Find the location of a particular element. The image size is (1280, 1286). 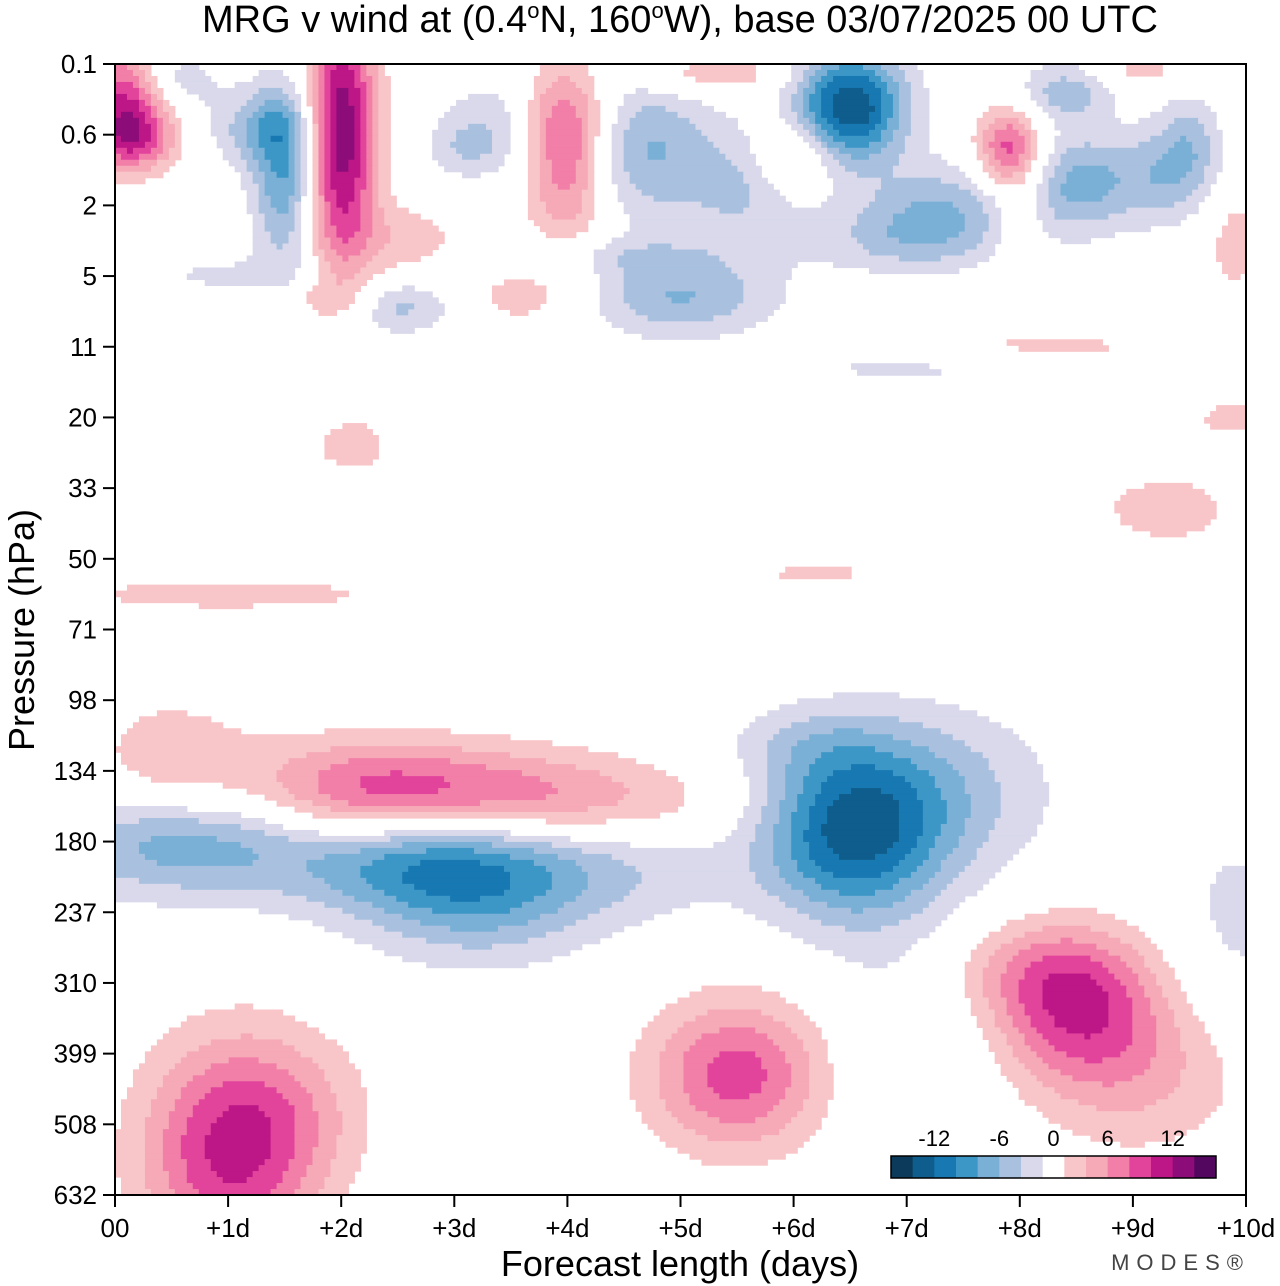

x-tick-label: +7d is located at coordinates (907, 1228).